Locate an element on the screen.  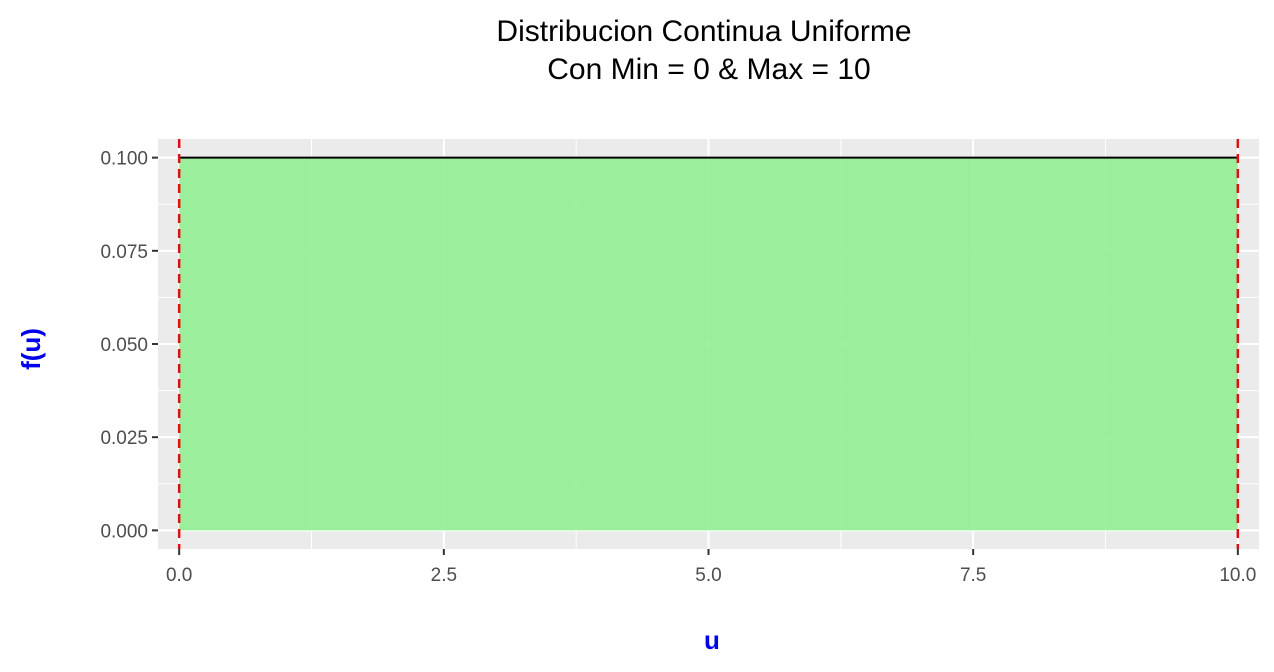
x-tick-label: 5.0 is located at coordinates (708, 575).